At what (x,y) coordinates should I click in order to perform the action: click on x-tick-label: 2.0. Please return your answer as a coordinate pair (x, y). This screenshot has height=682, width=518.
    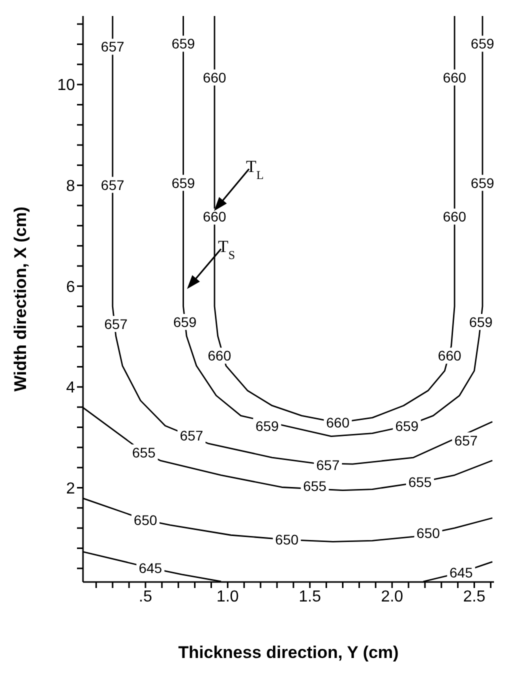
    Looking at the image, I should click on (392, 597).